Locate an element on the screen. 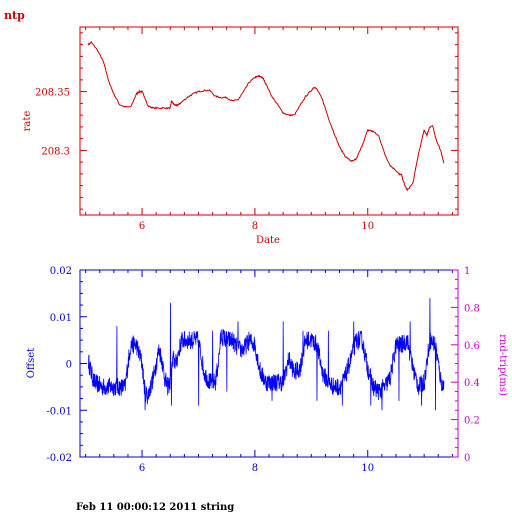  rate-y-tick-label: 208.35 is located at coordinates (52, 93).